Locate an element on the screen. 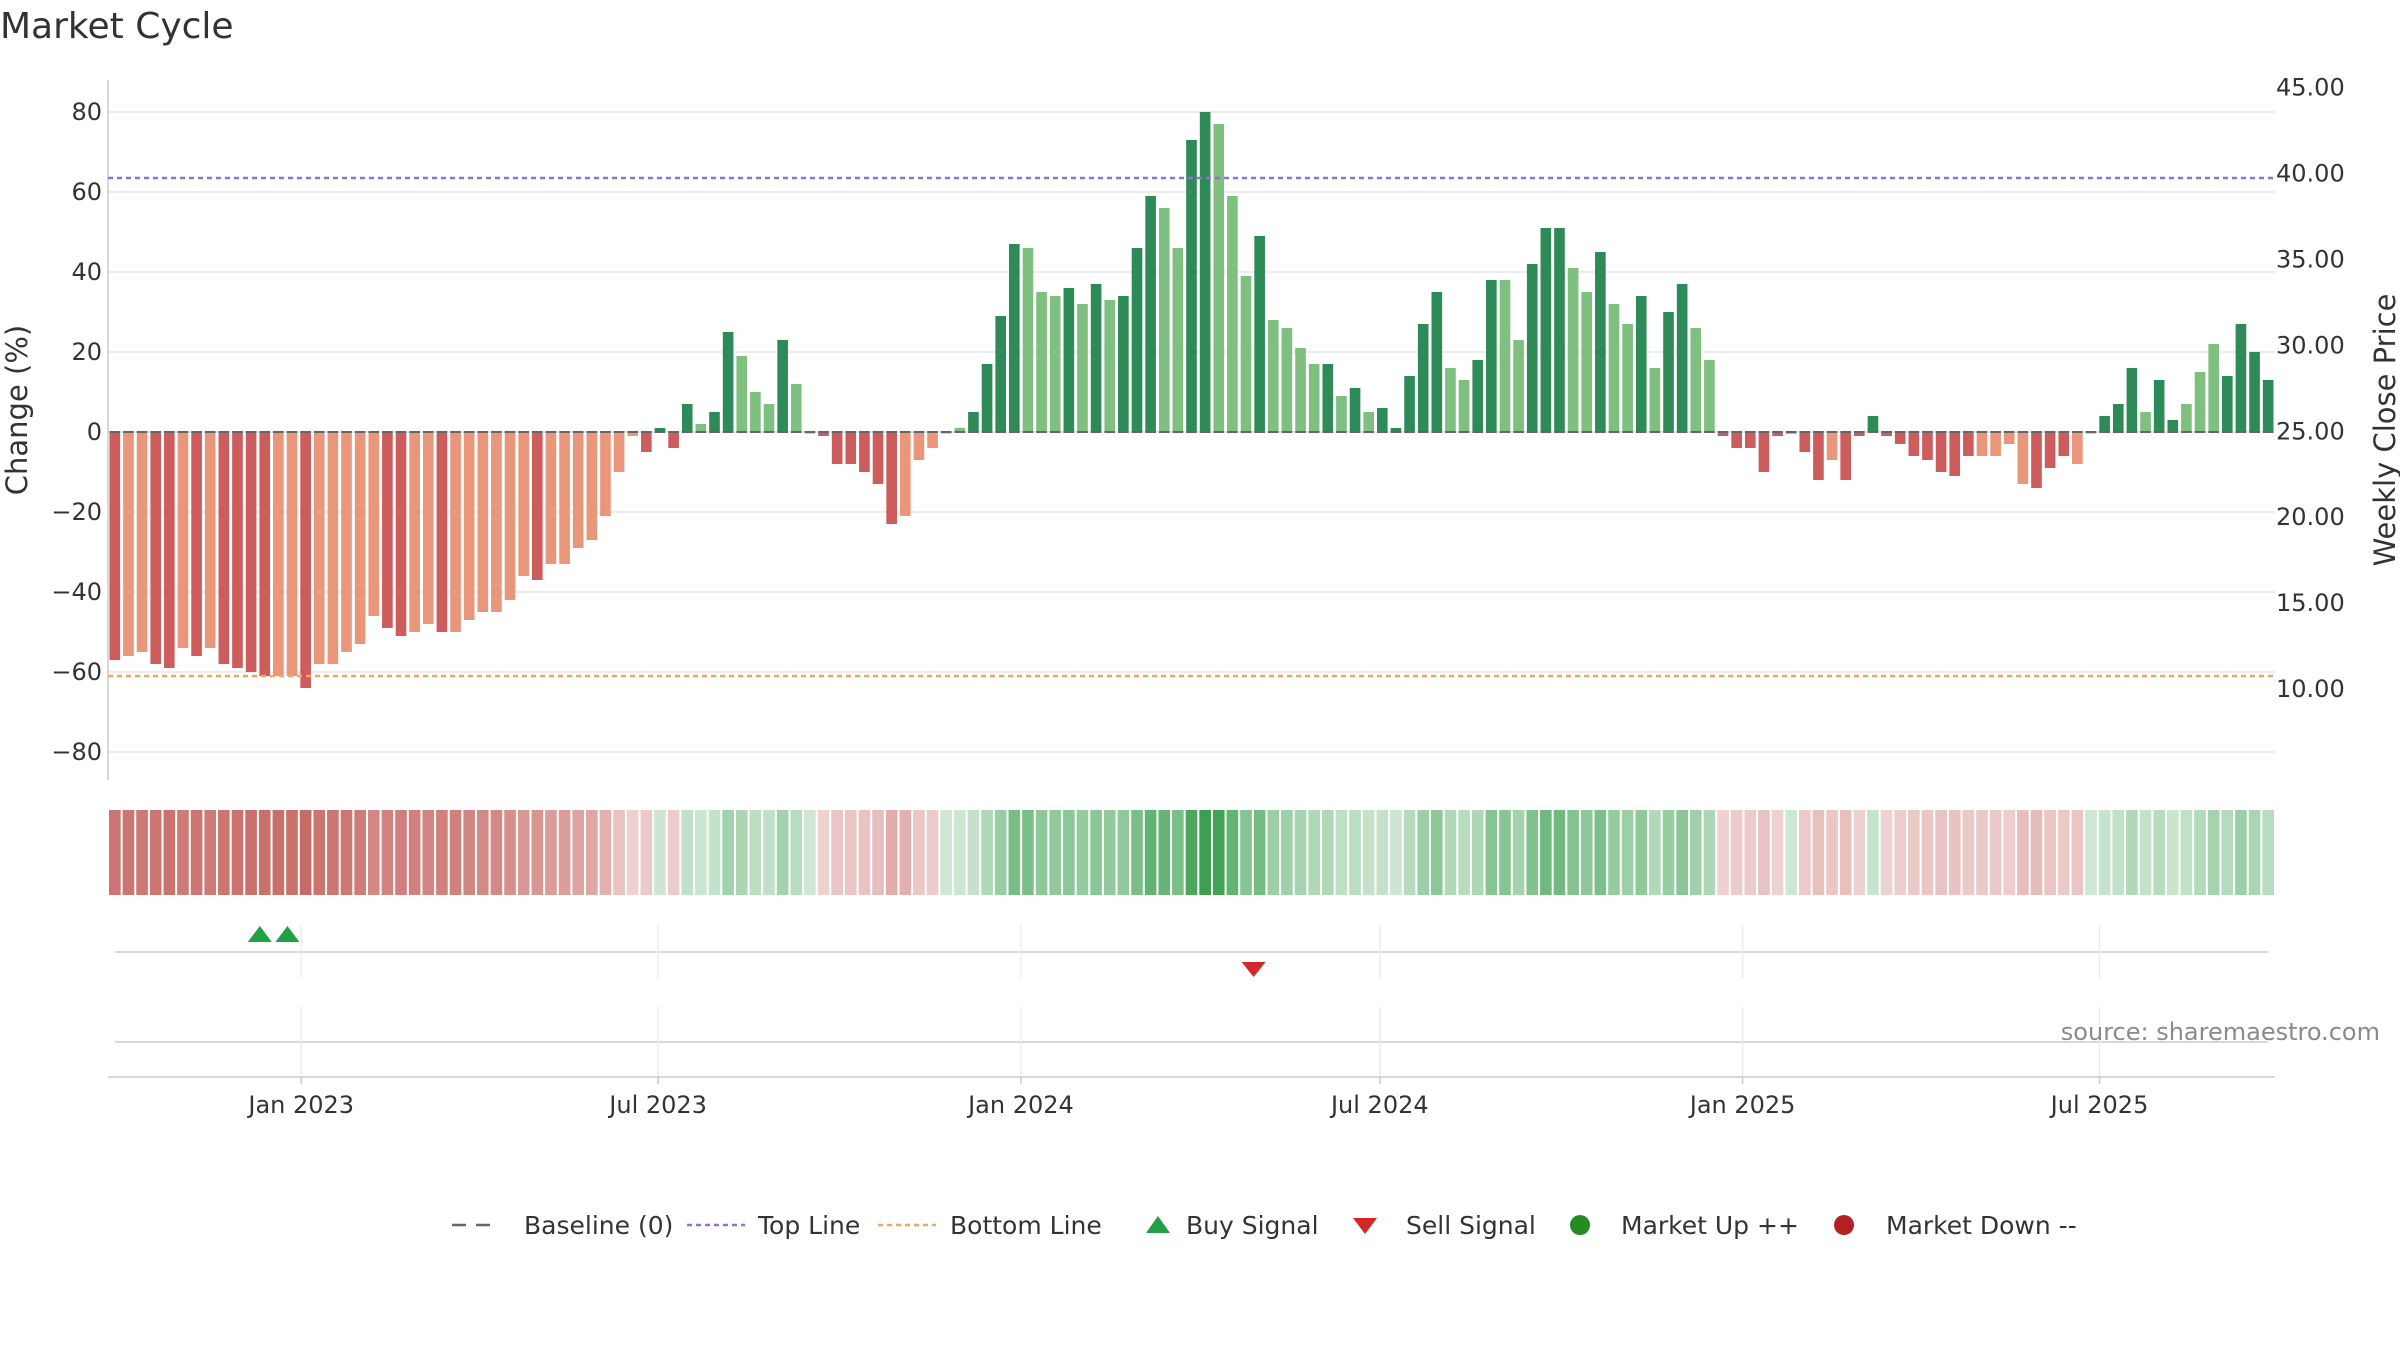 The width and height of the screenshot is (2400, 1350). y-tick-label: −40 is located at coordinates (76, 592).